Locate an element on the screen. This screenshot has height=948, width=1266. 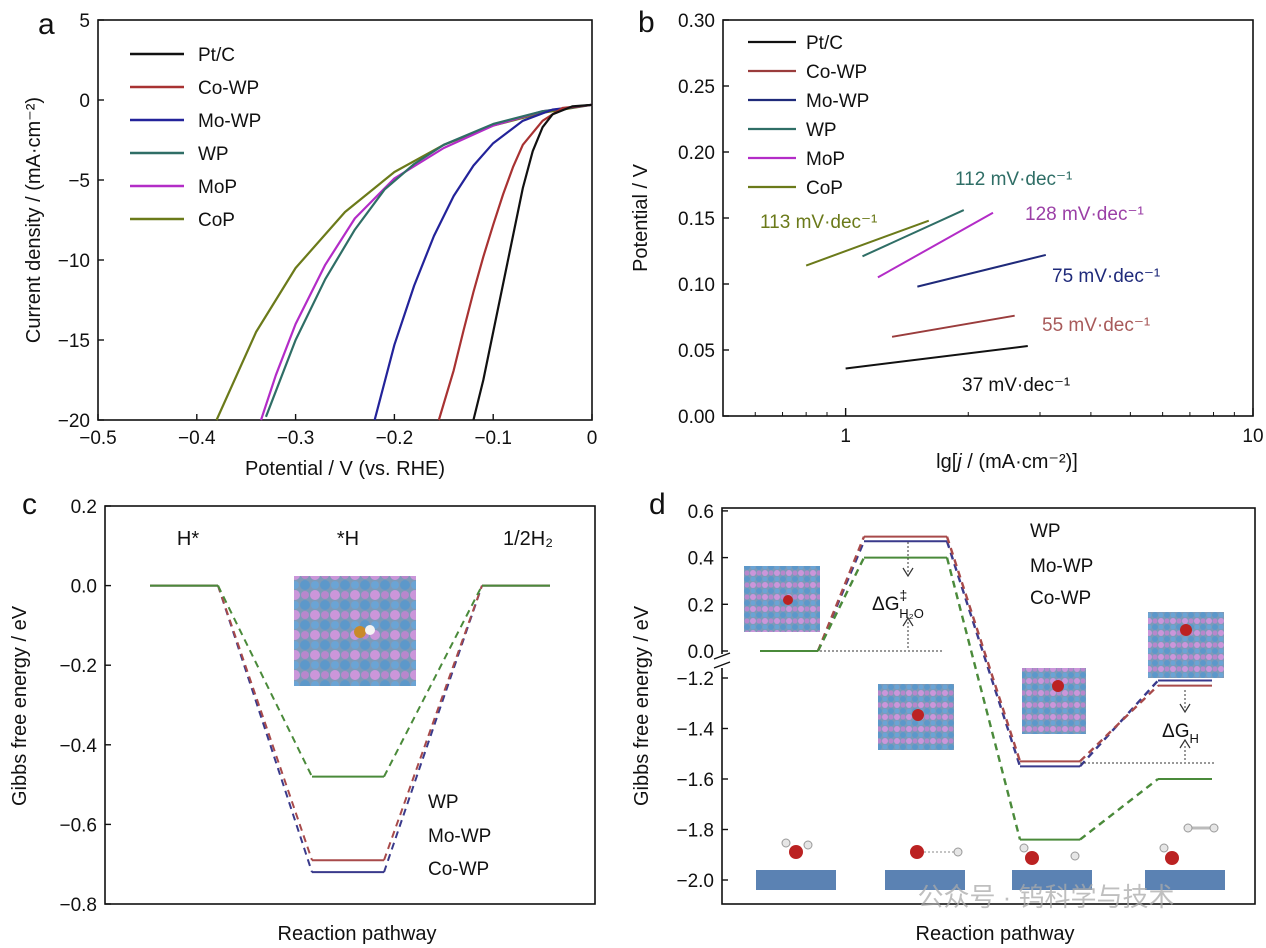
surface-slabs is located at coordinates (990, 856).